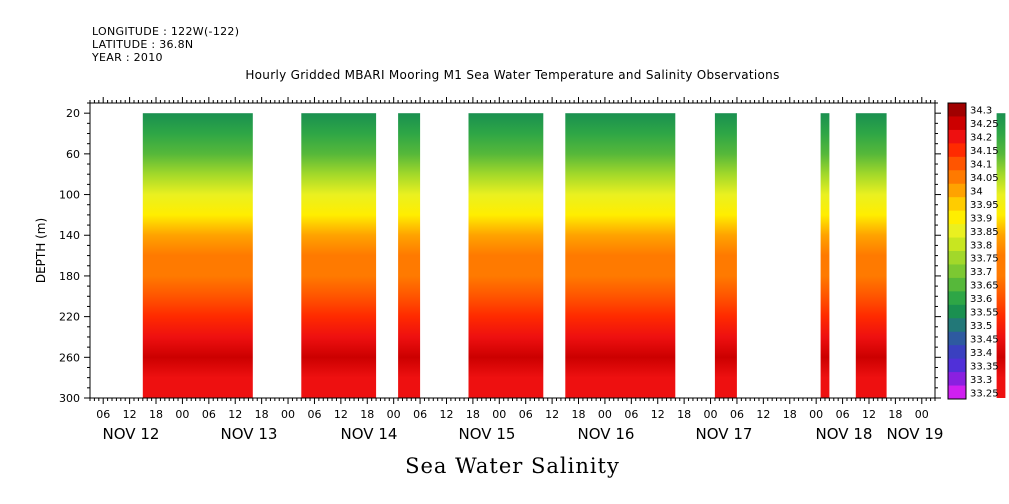 This screenshot has width=1009, height=504. What do you see at coordinates (73, 154) in the screenshot?
I see `y-tick-label: 60` at bounding box center [73, 154].